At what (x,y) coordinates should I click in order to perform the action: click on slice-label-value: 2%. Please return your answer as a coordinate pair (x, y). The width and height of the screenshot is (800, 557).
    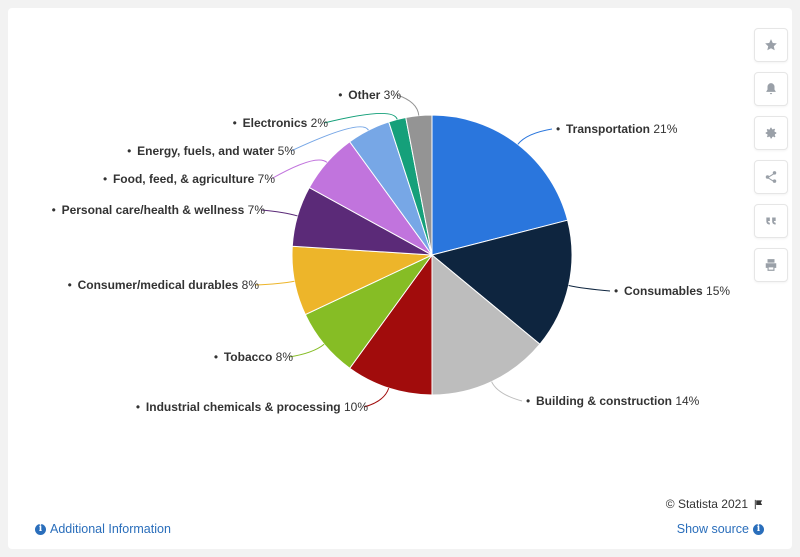
    Looking at the image, I should click on (317, 123).